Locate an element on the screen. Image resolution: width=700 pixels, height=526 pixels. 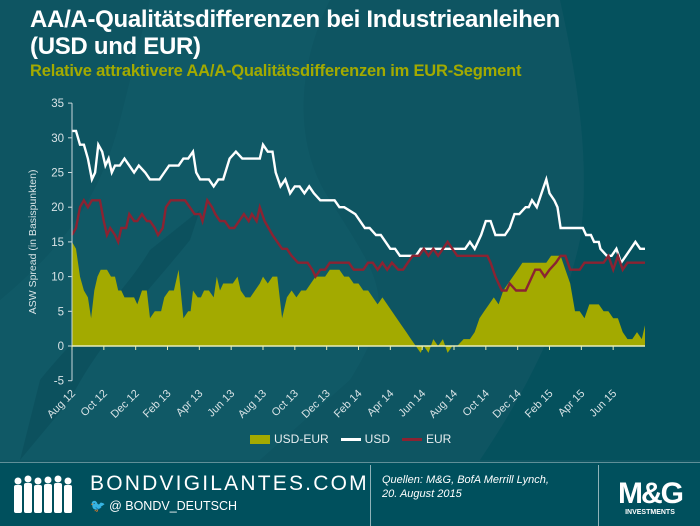
y-tick-label: 10 is located at coordinates (57, 278).